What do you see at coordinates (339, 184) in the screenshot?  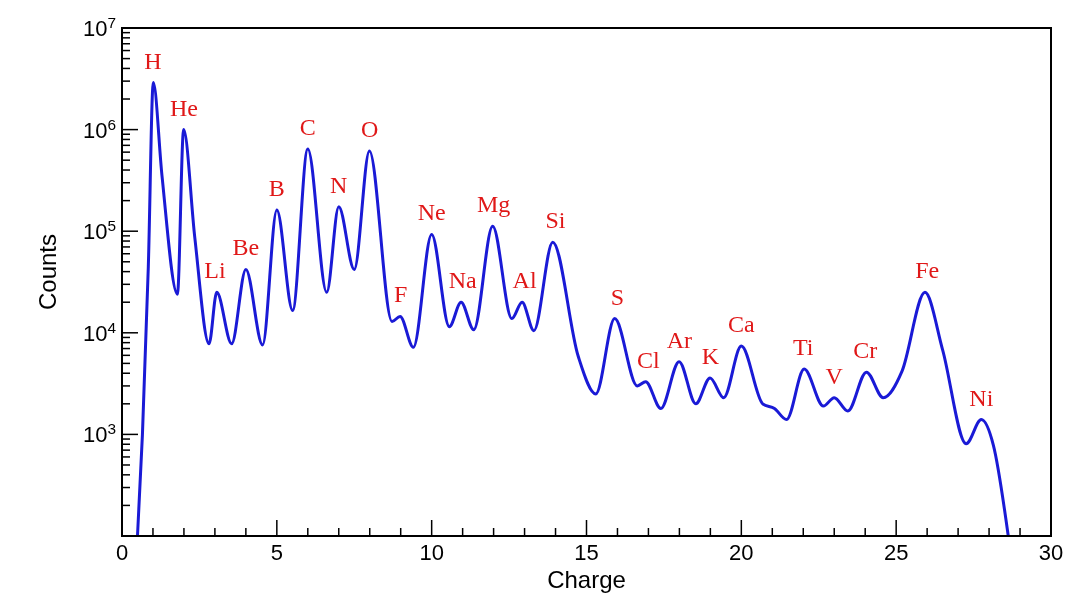 I see `annotation: N` at bounding box center [339, 184].